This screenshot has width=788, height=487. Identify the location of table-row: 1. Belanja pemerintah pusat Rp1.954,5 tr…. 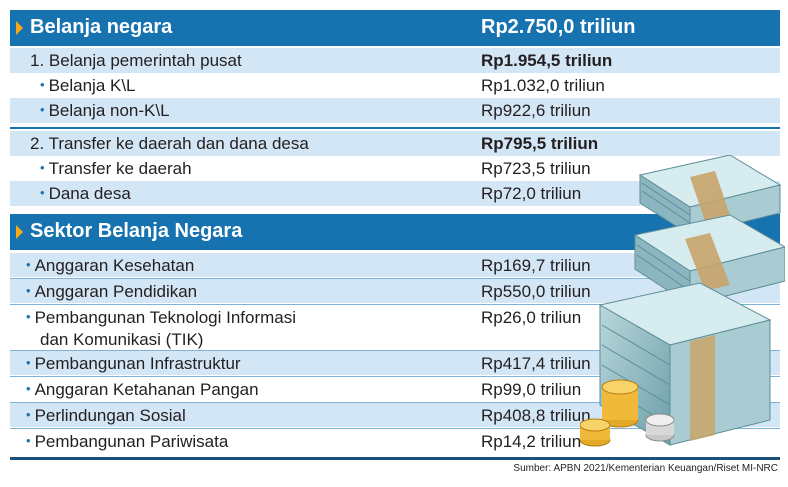
(395, 60).